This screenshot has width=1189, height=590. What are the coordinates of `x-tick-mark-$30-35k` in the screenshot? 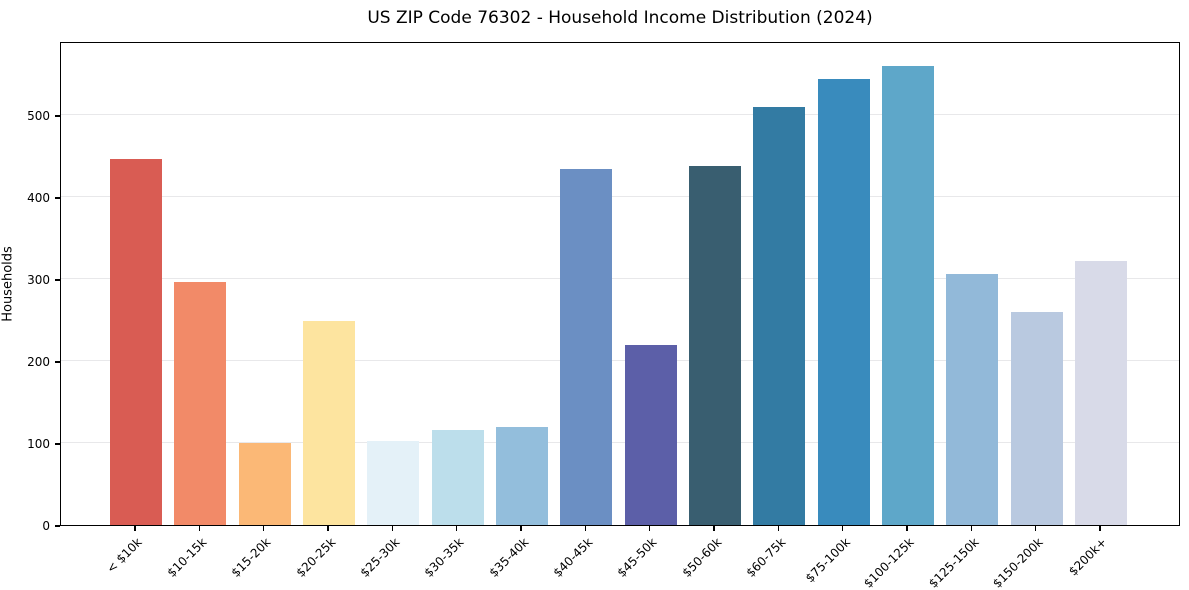 It's located at (456, 528).